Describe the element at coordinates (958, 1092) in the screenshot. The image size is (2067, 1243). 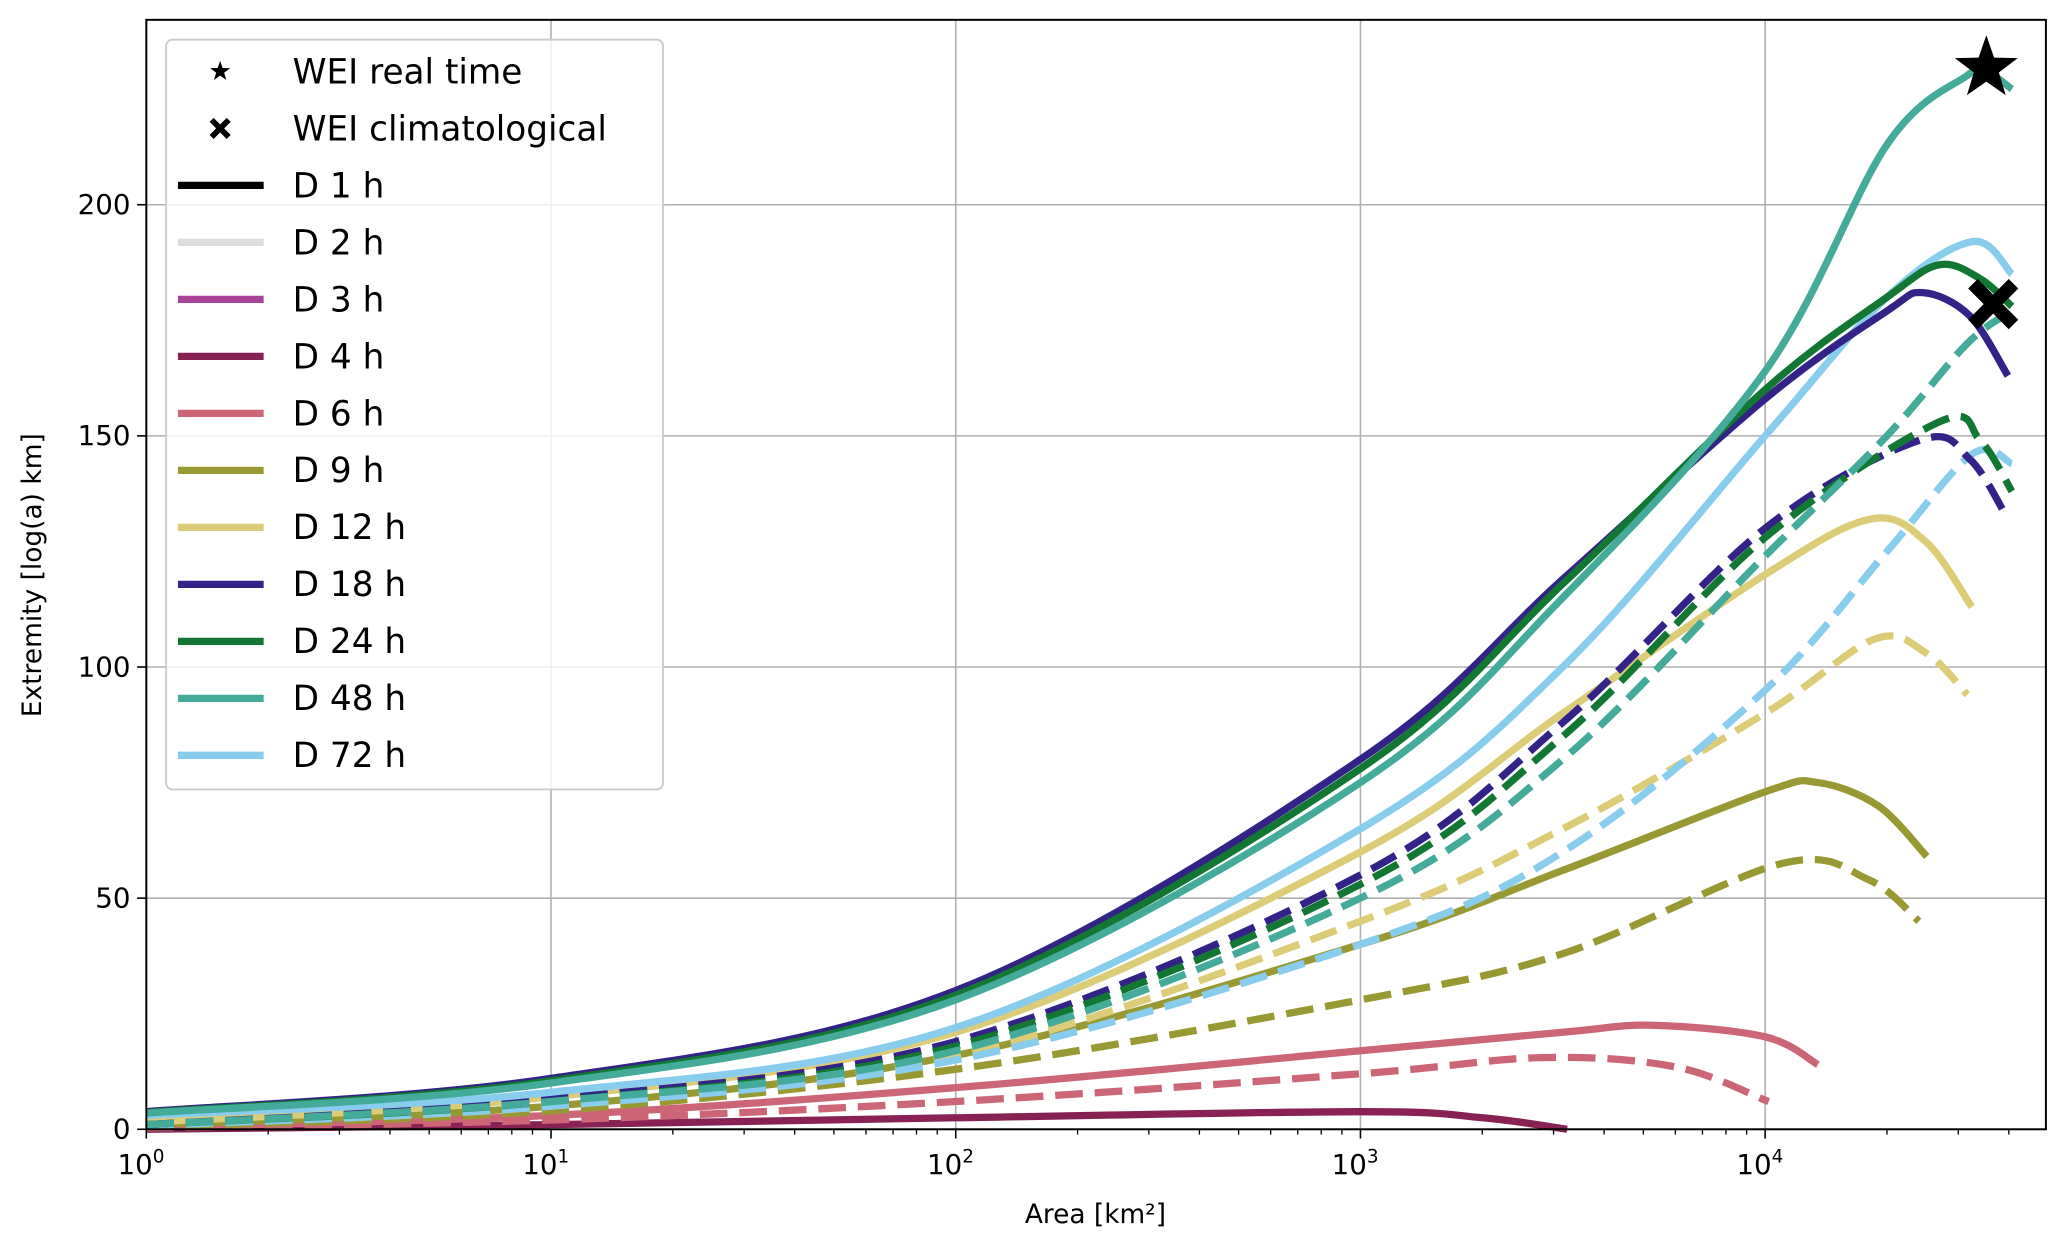
I see `series-line-d6h-dashed` at that location.